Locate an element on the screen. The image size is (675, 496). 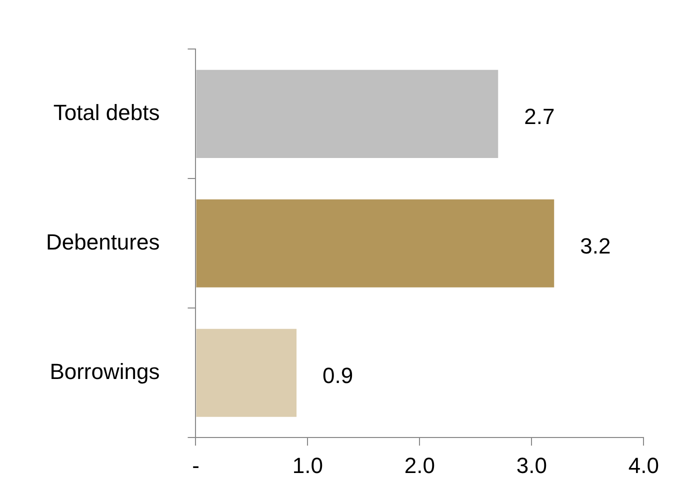
y-tick-label: Total debts is located at coordinates (106, 112).